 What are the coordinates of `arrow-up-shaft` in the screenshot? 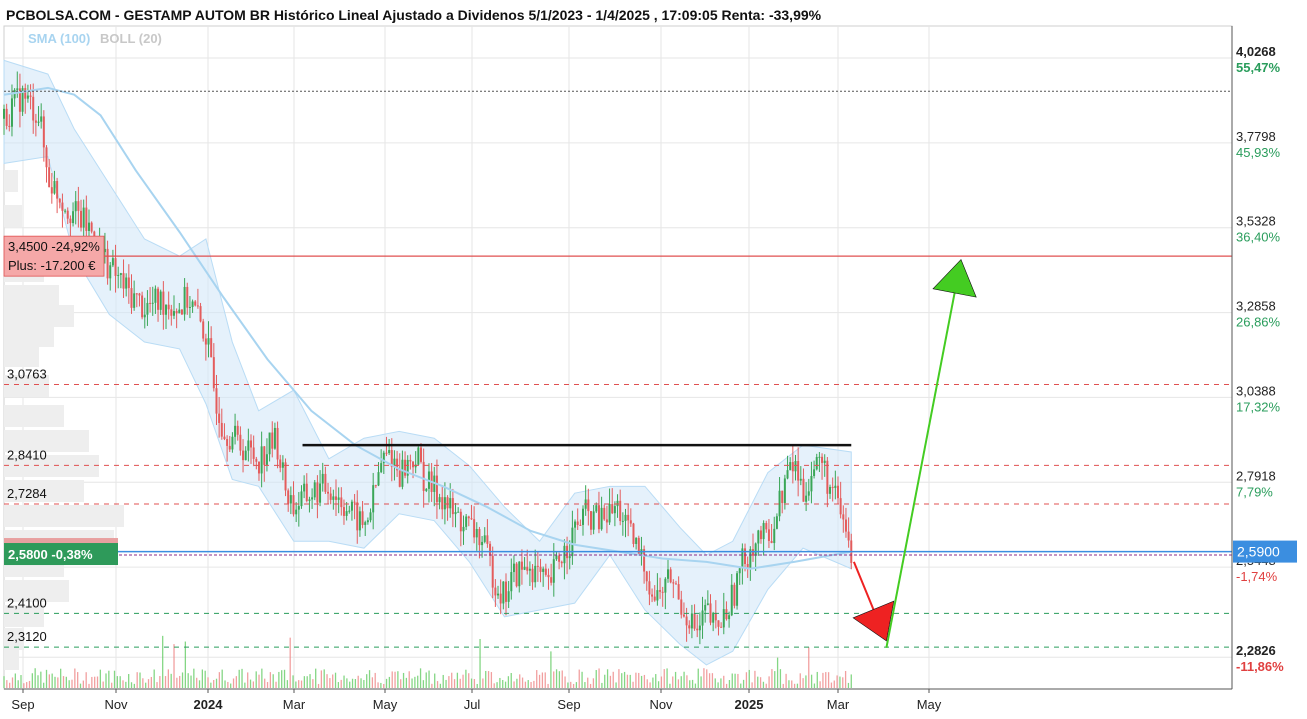 It's located at (920, 470).